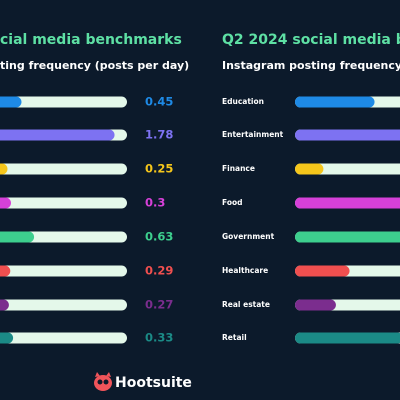 The width and height of the screenshot is (400, 400). What do you see at coordinates (159, 338) in the screenshot?
I see `value-label: 0.33` at bounding box center [159, 338].